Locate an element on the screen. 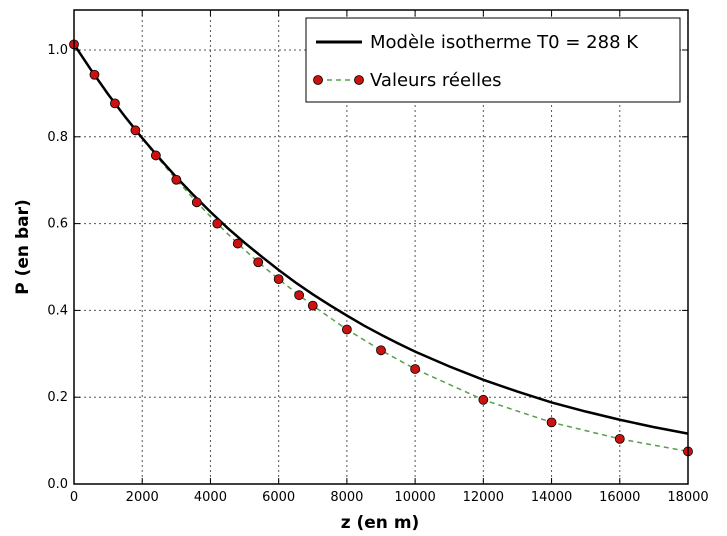  x-tick-label: 0 is located at coordinates (74, 497).